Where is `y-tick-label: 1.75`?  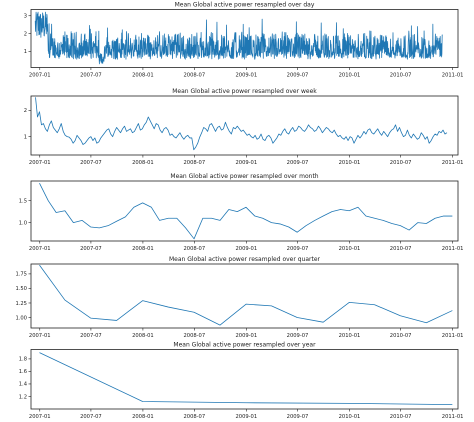
y-tick-label: 1.75 is located at coordinates (21, 275).